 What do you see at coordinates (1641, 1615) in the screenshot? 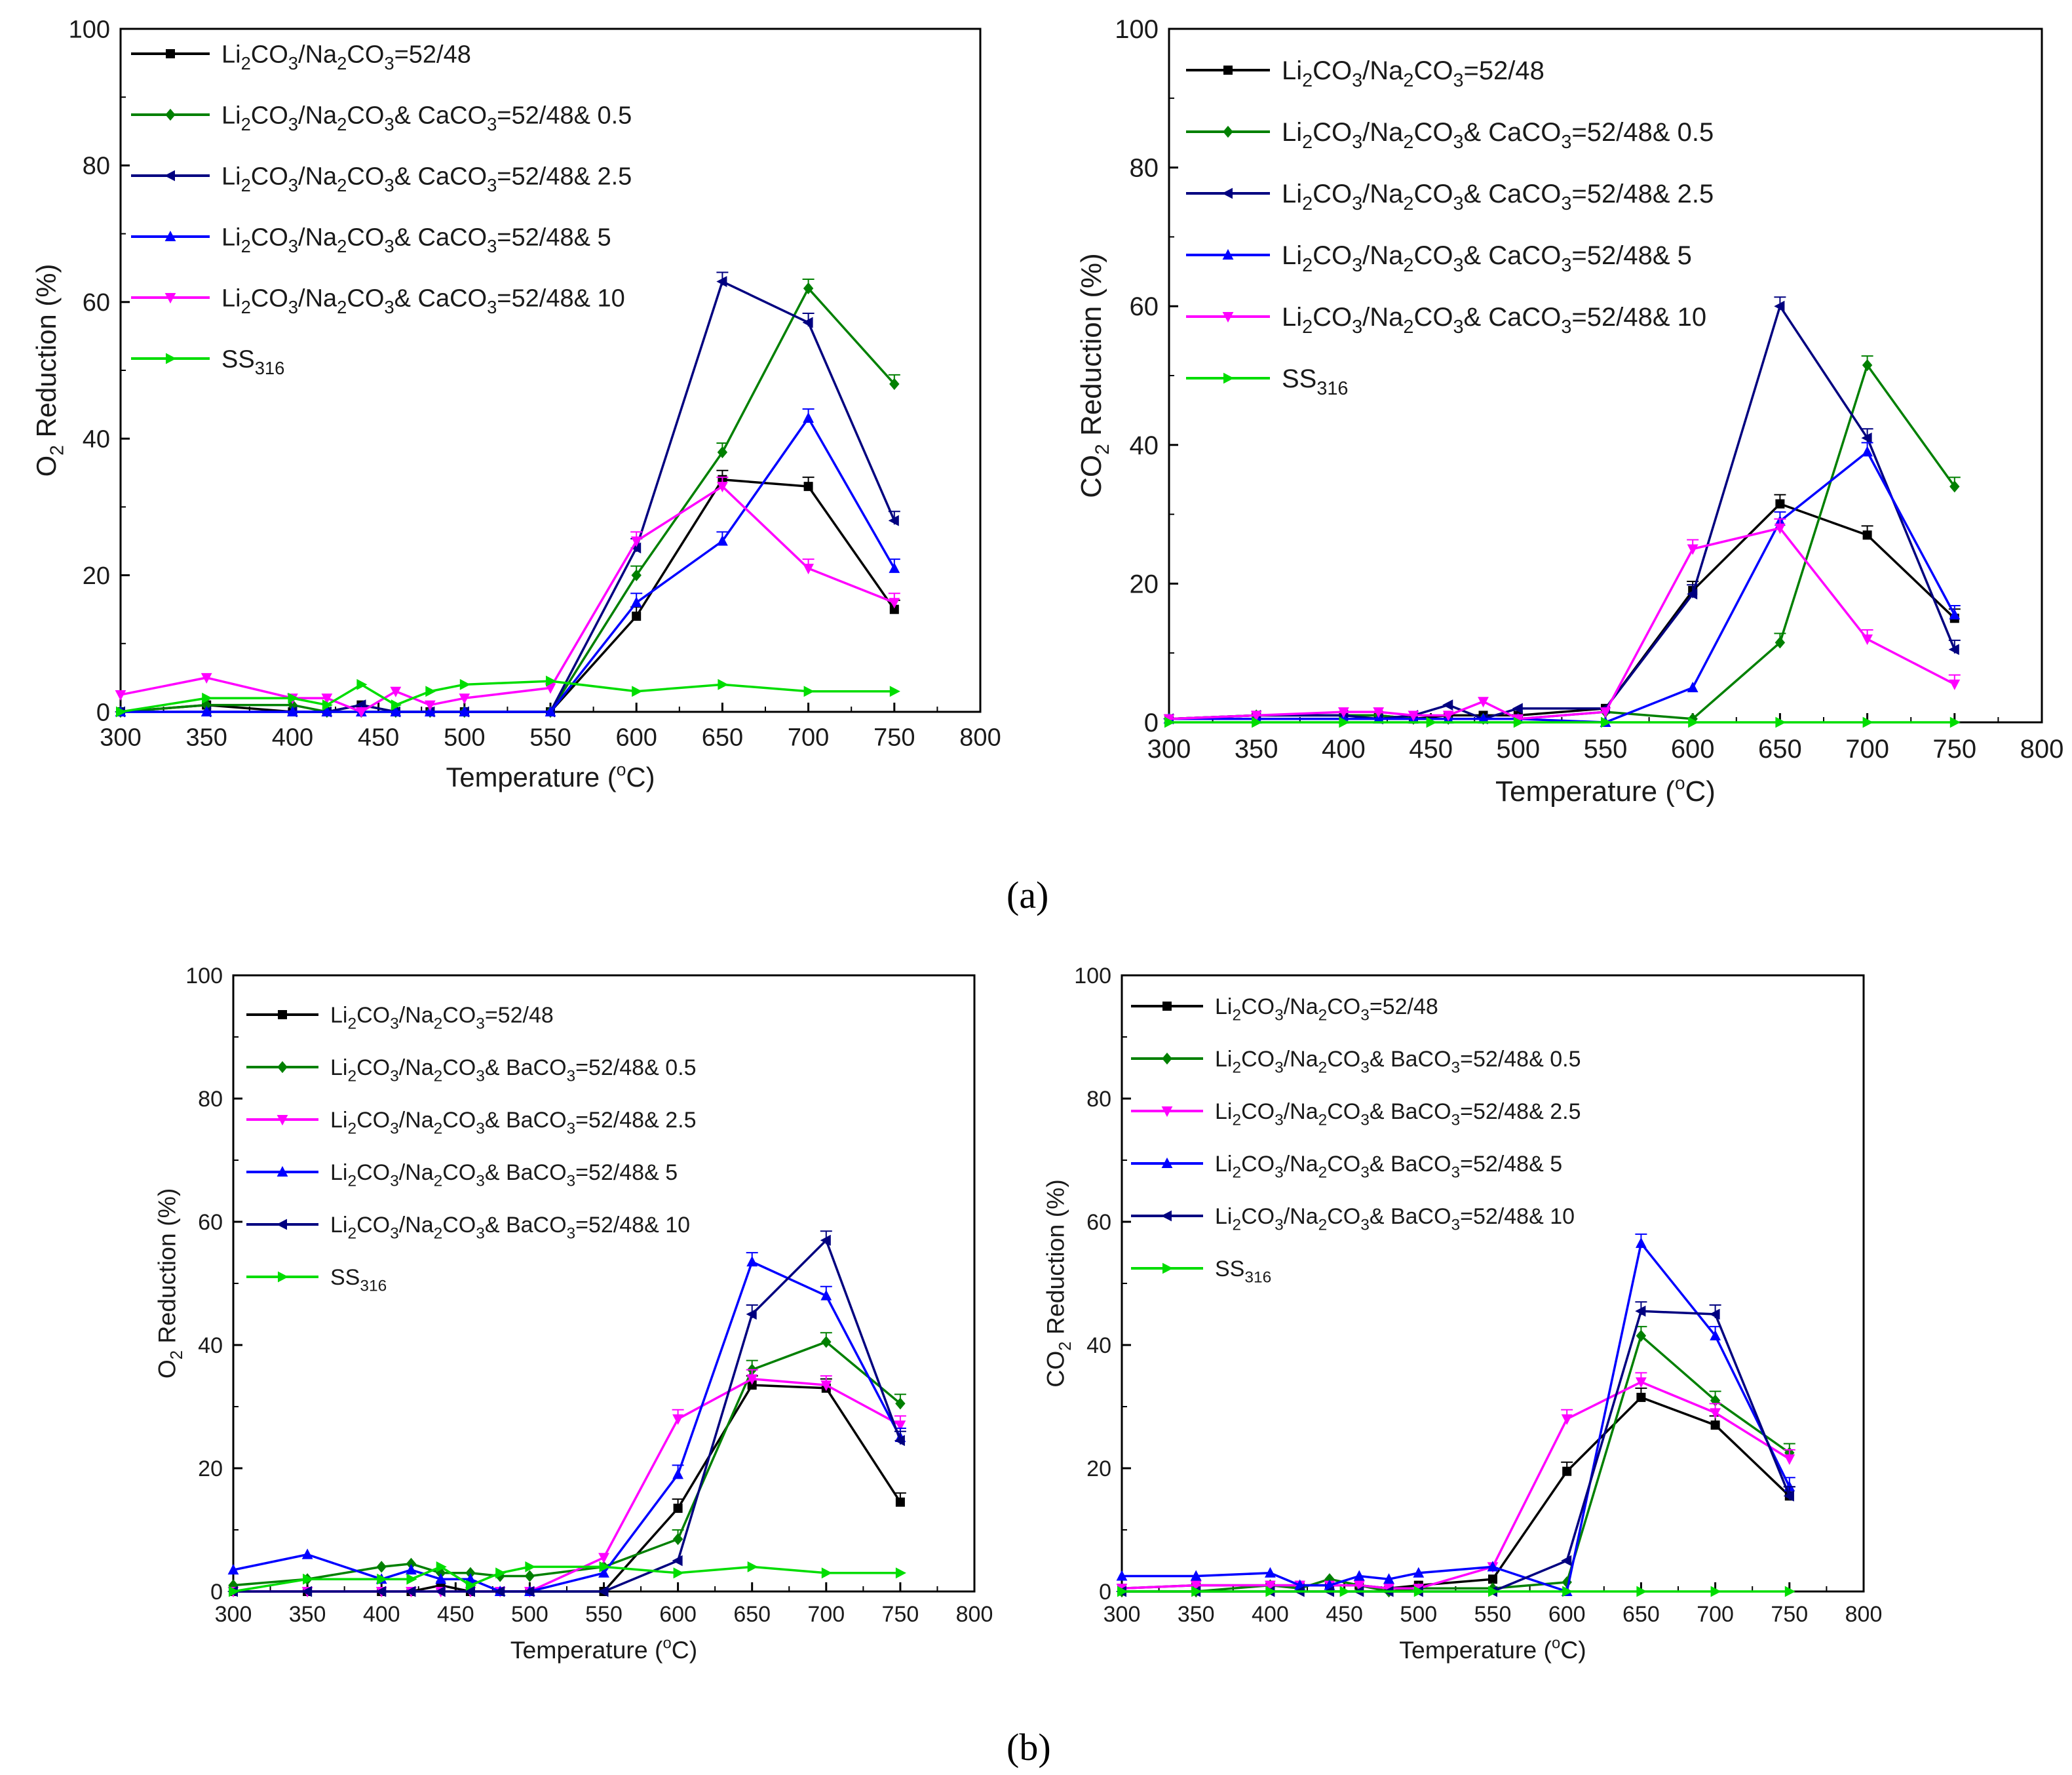
I see `x-tick-label: 650` at bounding box center [1641, 1615].